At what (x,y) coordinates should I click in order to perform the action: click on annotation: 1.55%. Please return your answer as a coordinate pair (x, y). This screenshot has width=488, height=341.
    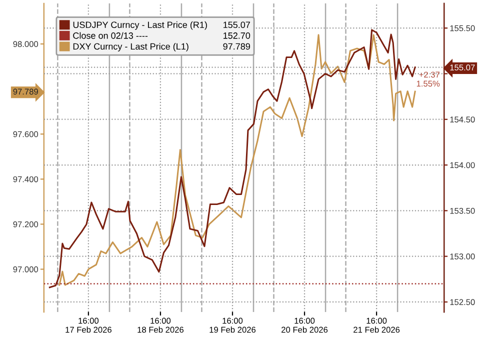
    Looking at the image, I should click on (428, 83).